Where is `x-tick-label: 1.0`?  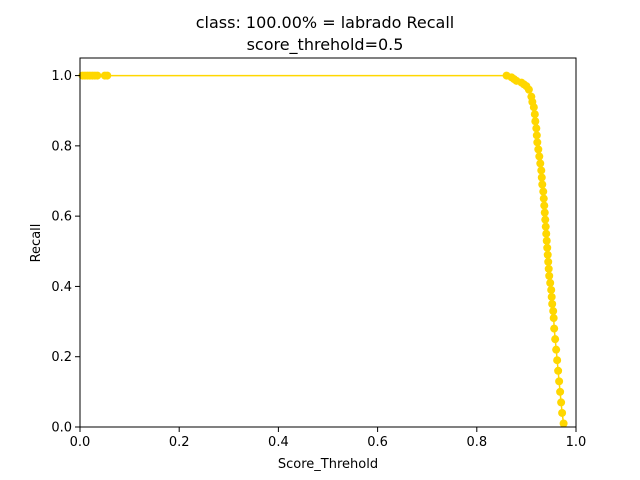
x-tick-label: 1.0 is located at coordinates (576, 442).